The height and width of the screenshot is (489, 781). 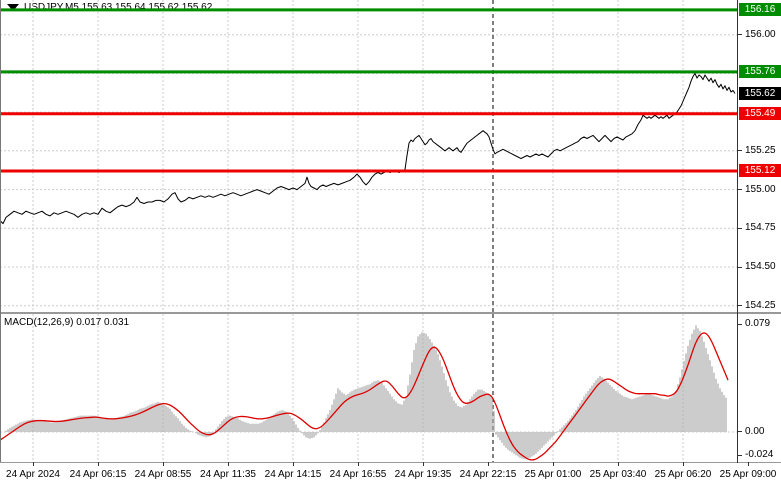 What do you see at coordinates (760, 171) in the screenshot?
I see `price-line-badge: 155.12` at bounding box center [760, 171].